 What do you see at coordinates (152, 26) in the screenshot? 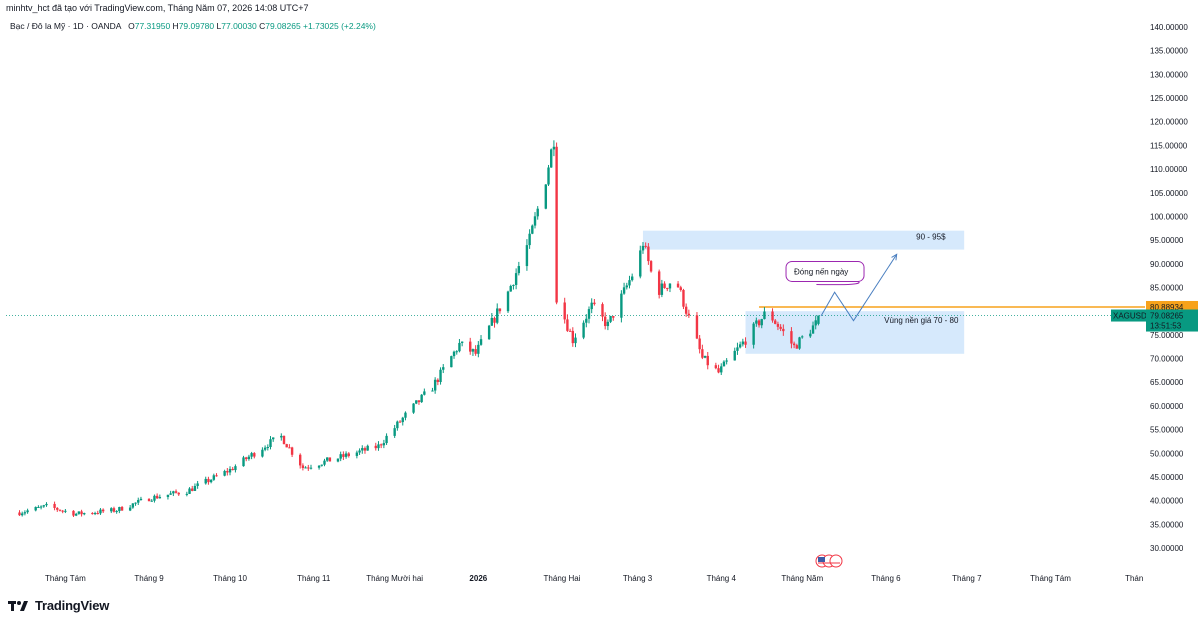
I see `open-value: 77.31950` at bounding box center [152, 26].